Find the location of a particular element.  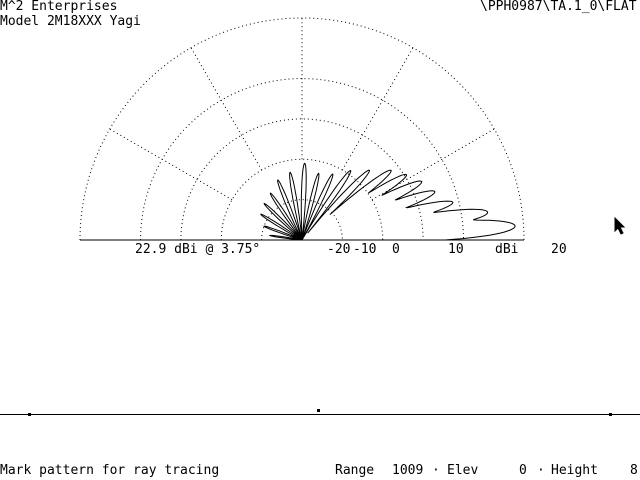

arrow-pointer-icon is located at coordinates (620, 226).